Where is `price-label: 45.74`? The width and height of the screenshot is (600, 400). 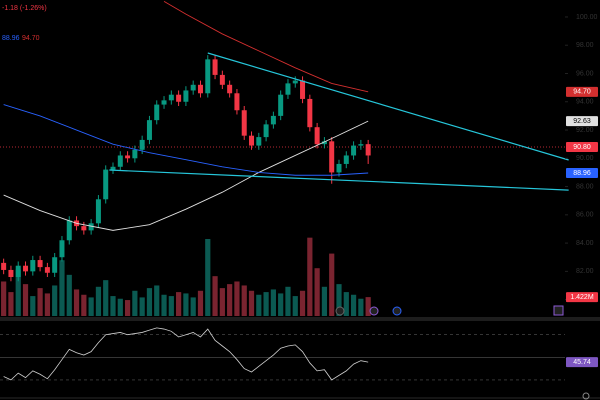 price-label: 45.74 is located at coordinates (582, 362).